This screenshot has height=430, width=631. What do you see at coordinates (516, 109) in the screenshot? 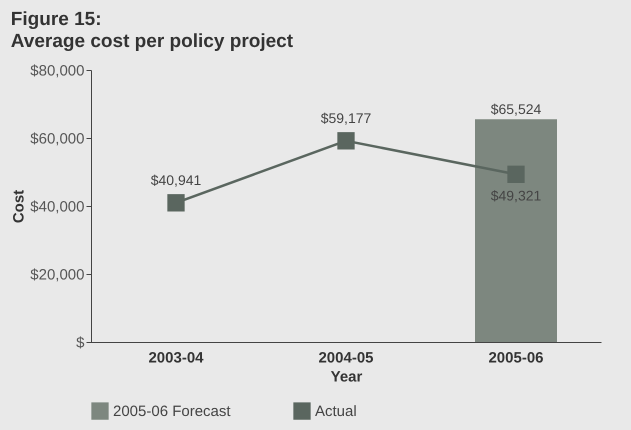
I see `data-label: $65,524` at bounding box center [516, 109].